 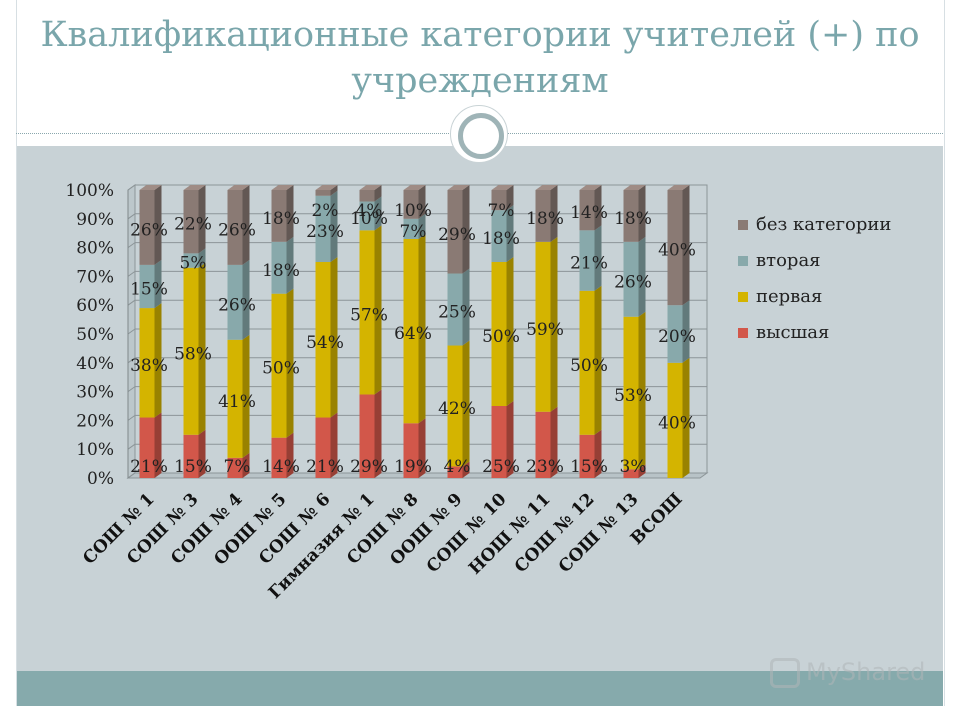 I want to click on y-tick-label: 0%, so click(x=100, y=479).